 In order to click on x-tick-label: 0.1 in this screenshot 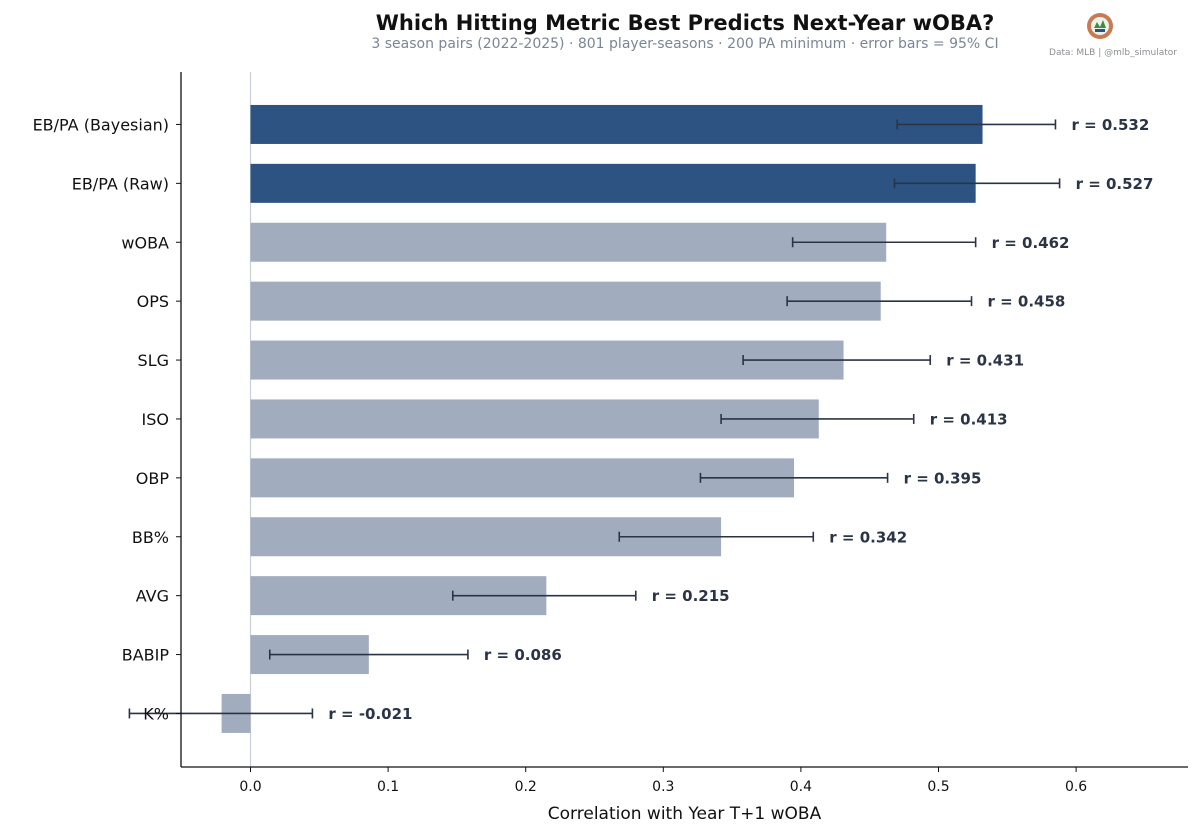, I will do `click(388, 787)`.